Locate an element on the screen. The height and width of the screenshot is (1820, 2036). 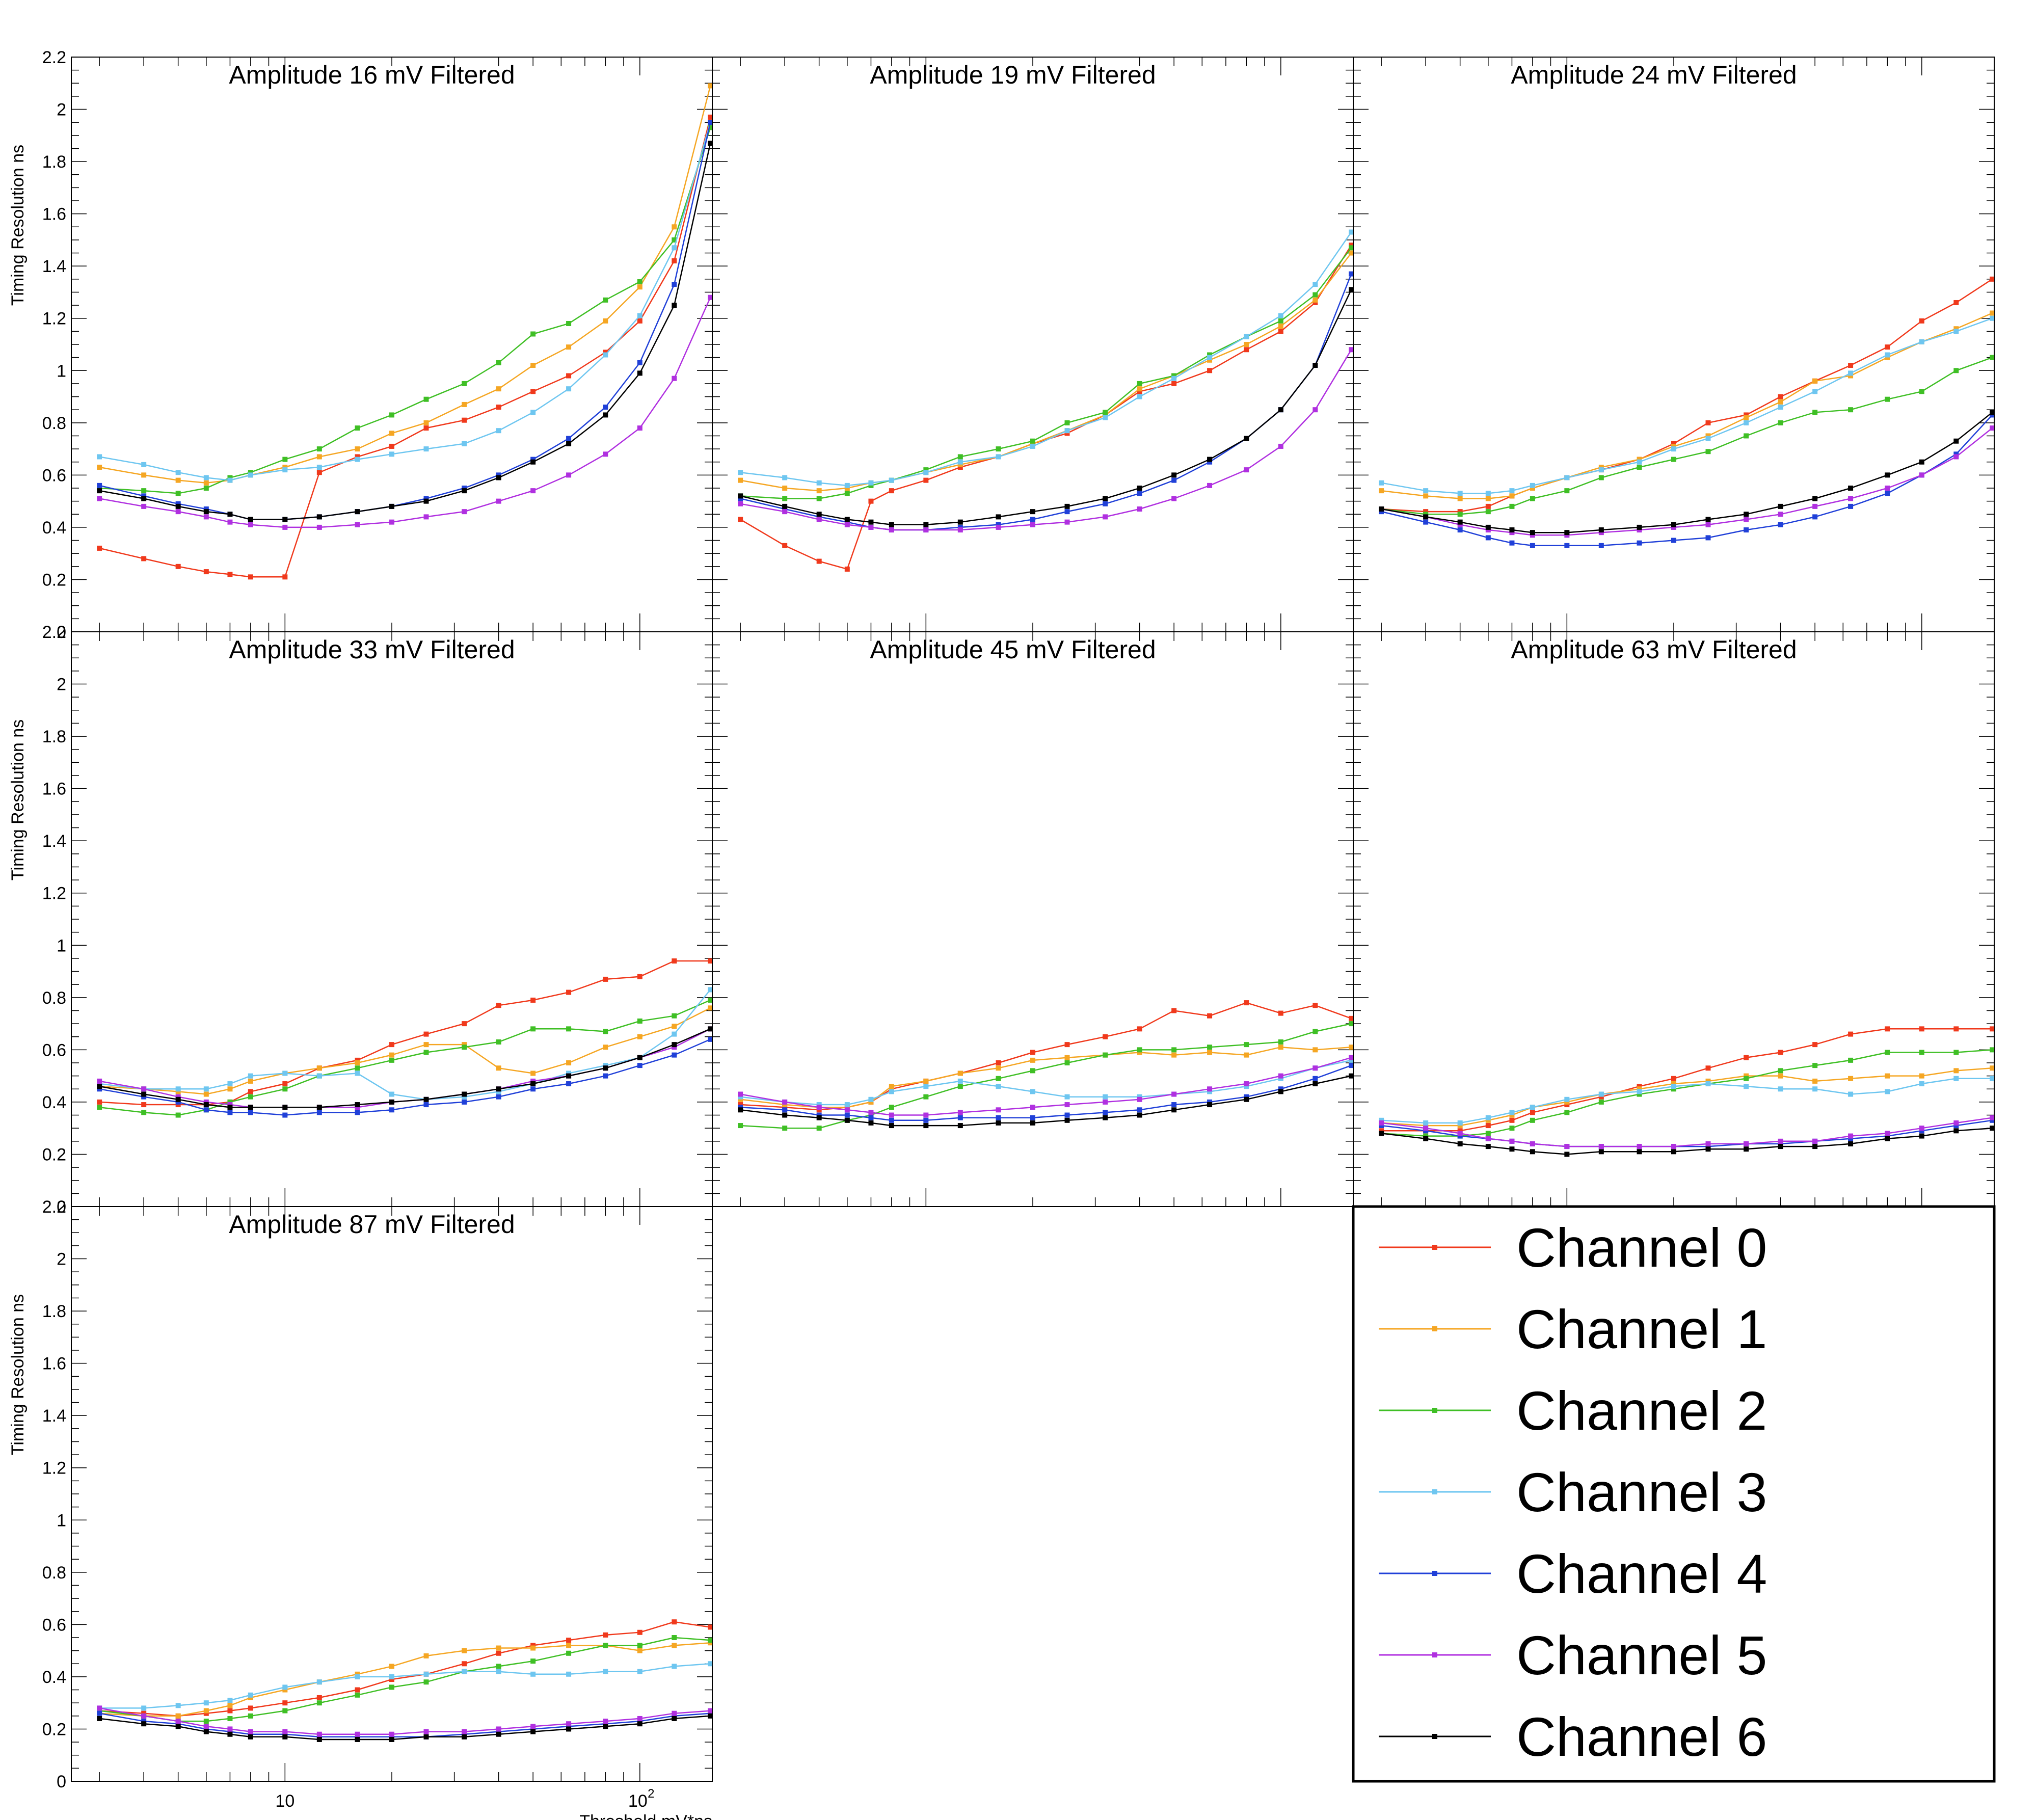
panel-title: Amplitude 63 mV Filtered is located at coordinates (1654, 649).